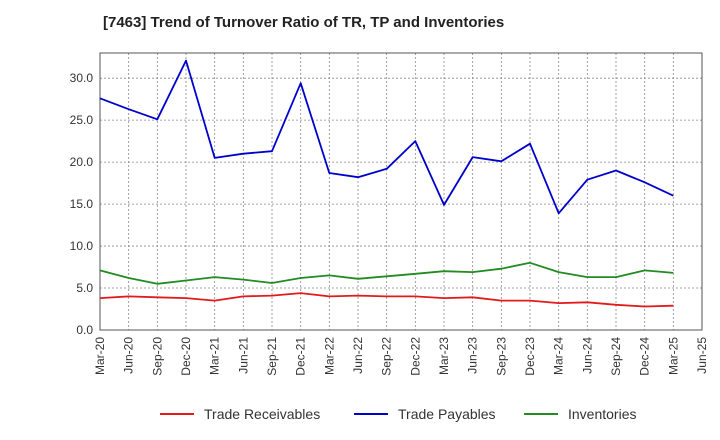 The image size is (720, 440). I want to click on series-line-trade-receivables, so click(386, 300).